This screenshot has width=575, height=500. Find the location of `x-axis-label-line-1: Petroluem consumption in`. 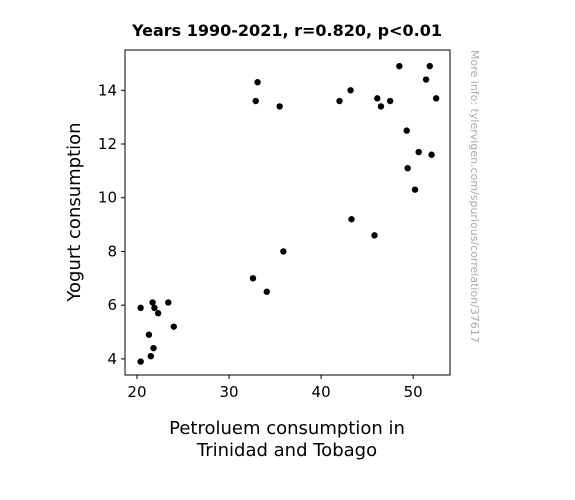

x-axis-label-line-1: Petroluem consumption in is located at coordinates (287, 428).